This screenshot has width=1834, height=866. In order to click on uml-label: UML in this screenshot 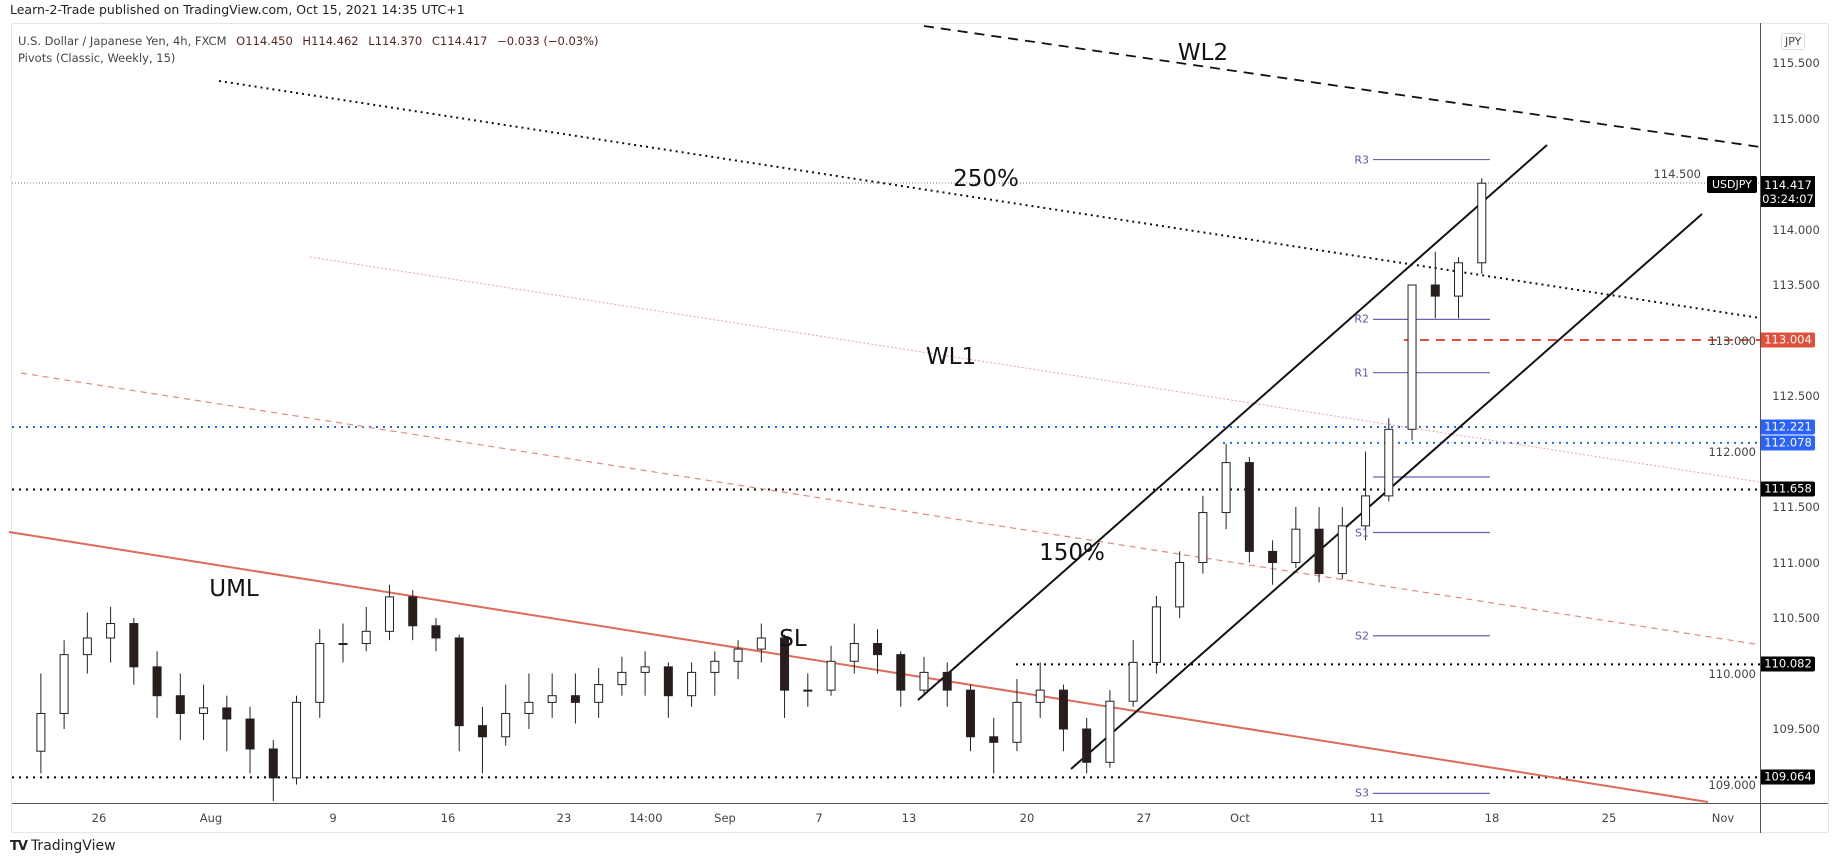, I will do `click(234, 589)`.